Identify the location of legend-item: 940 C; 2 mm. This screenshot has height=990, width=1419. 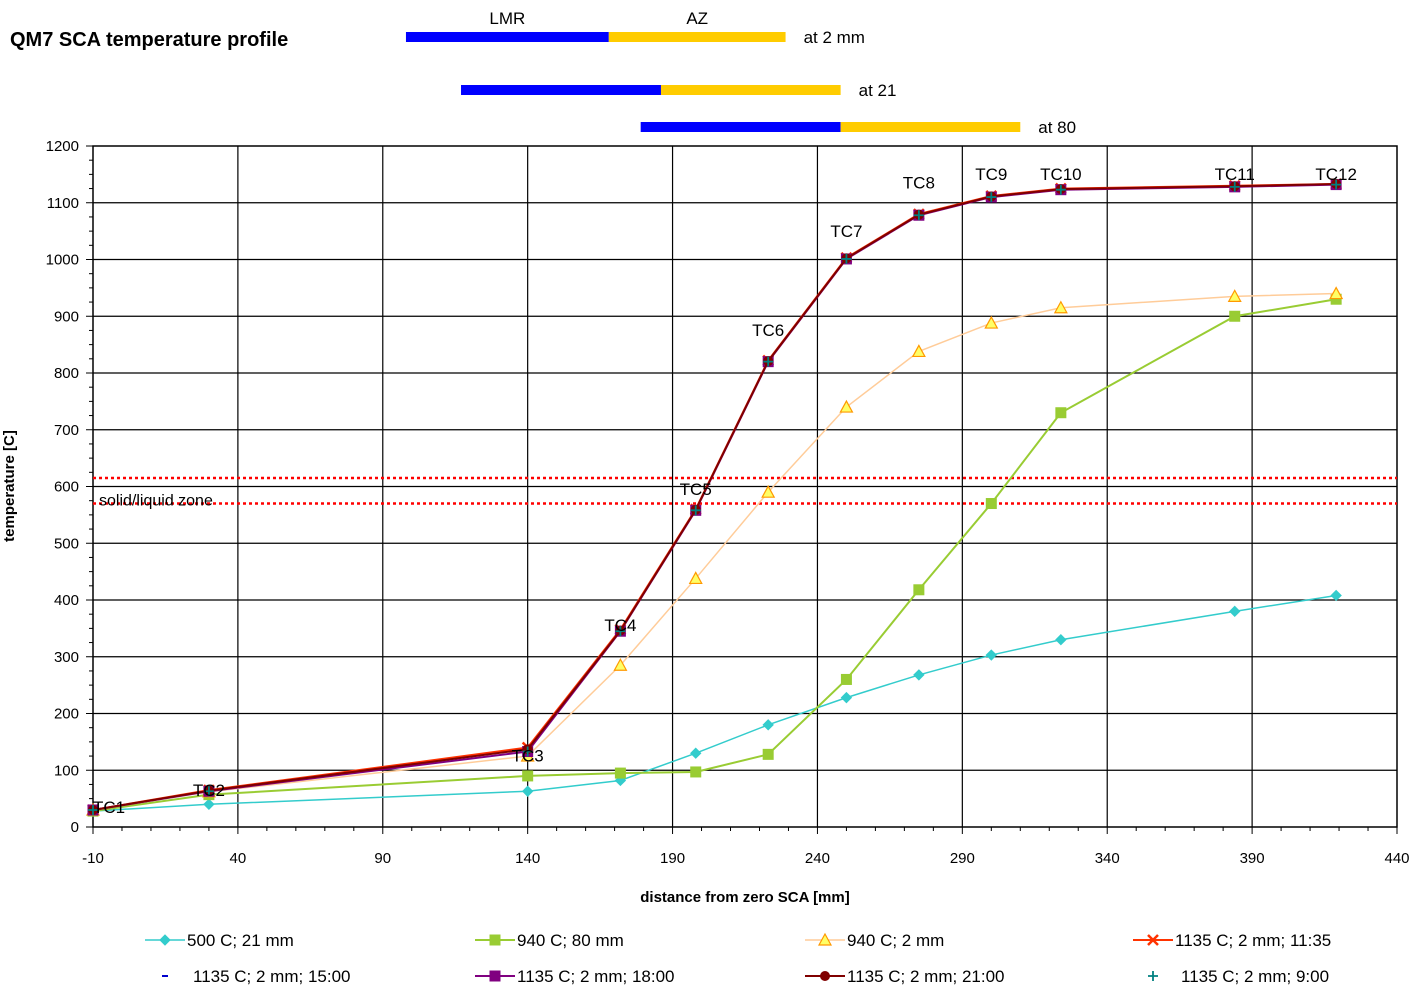
(874, 940).